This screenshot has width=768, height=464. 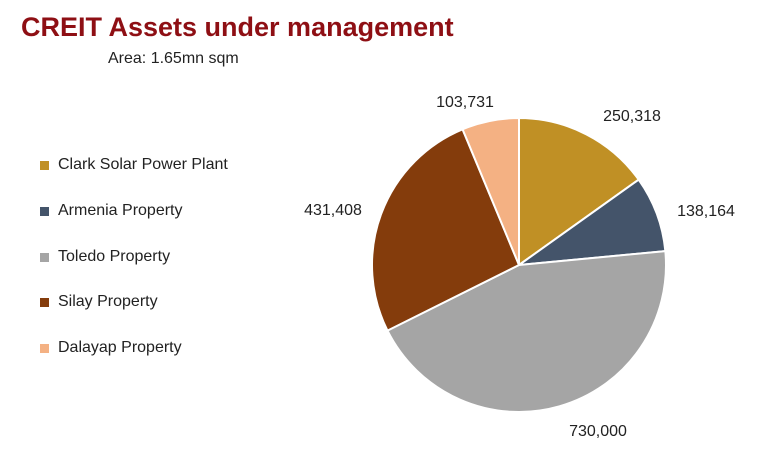 What do you see at coordinates (465, 102) in the screenshot?
I see `data-label: 103,731` at bounding box center [465, 102].